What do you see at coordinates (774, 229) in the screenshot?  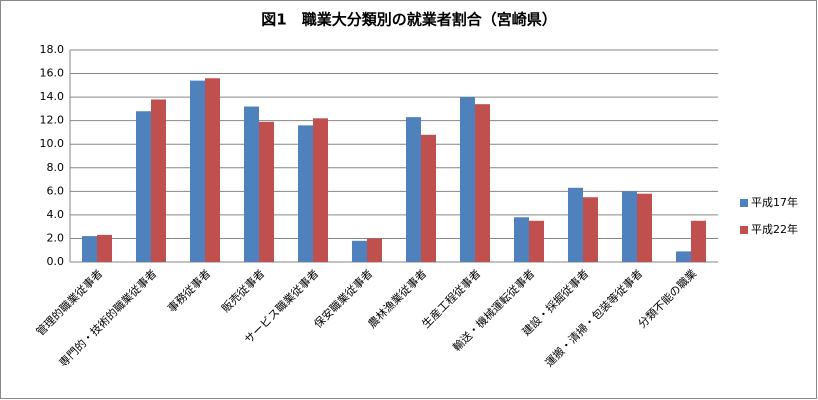 I see `legend-label: 平成22年` at bounding box center [774, 229].